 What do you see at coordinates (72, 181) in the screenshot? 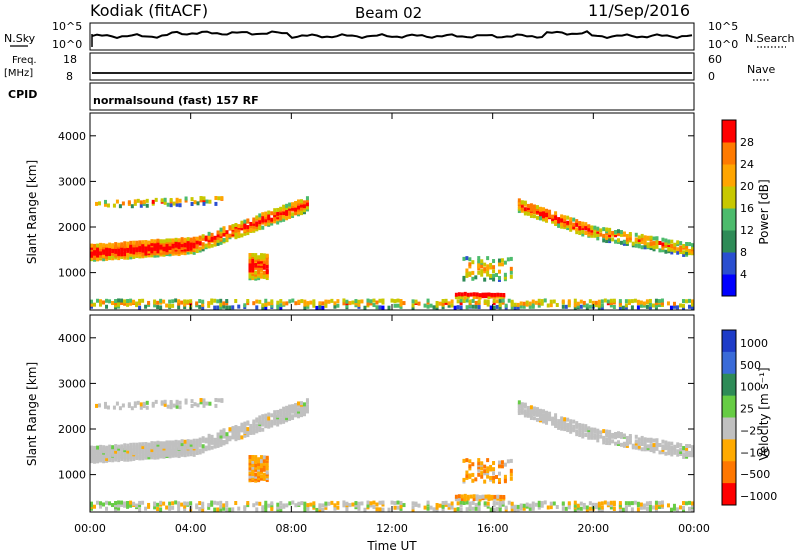
I see `power-ytick-label-2: 3000` at bounding box center [72, 181].